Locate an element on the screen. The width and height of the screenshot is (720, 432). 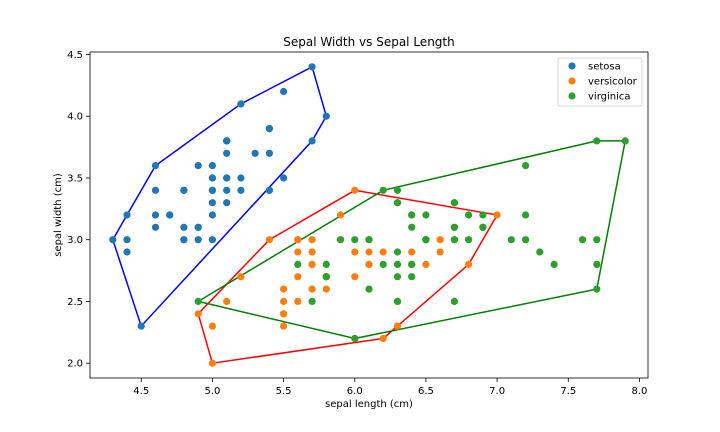
legend-marker-virginica is located at coordinates (572, 96).